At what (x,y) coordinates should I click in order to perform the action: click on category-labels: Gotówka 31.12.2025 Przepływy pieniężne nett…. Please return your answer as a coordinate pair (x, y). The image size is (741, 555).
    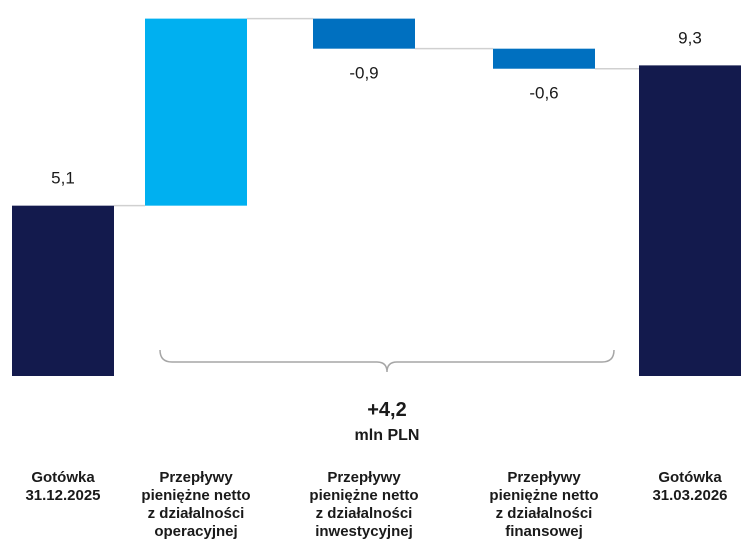
    Looking at the image, I should click on (376, 504).